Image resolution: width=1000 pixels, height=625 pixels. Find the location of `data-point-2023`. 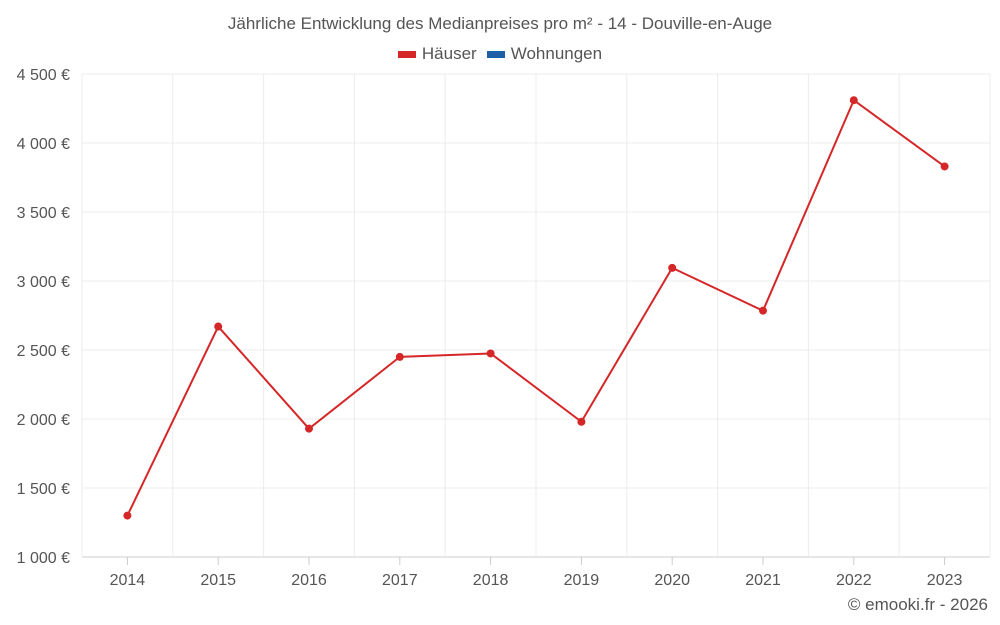

data-point-2023 is located at coordinates (944, 166).